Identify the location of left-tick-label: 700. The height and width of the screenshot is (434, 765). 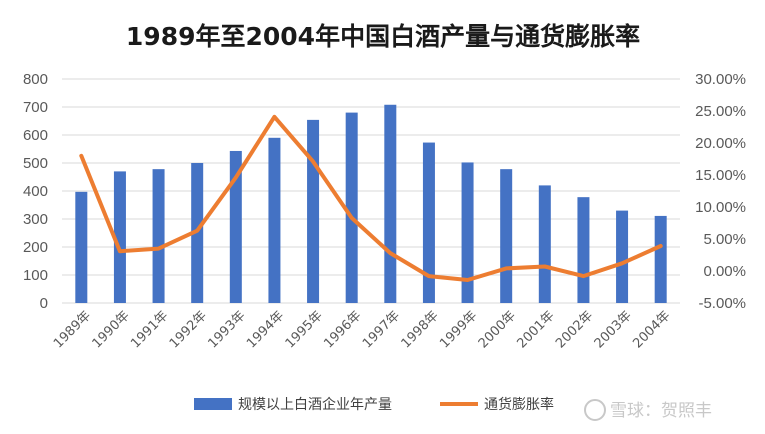
(35, 107).